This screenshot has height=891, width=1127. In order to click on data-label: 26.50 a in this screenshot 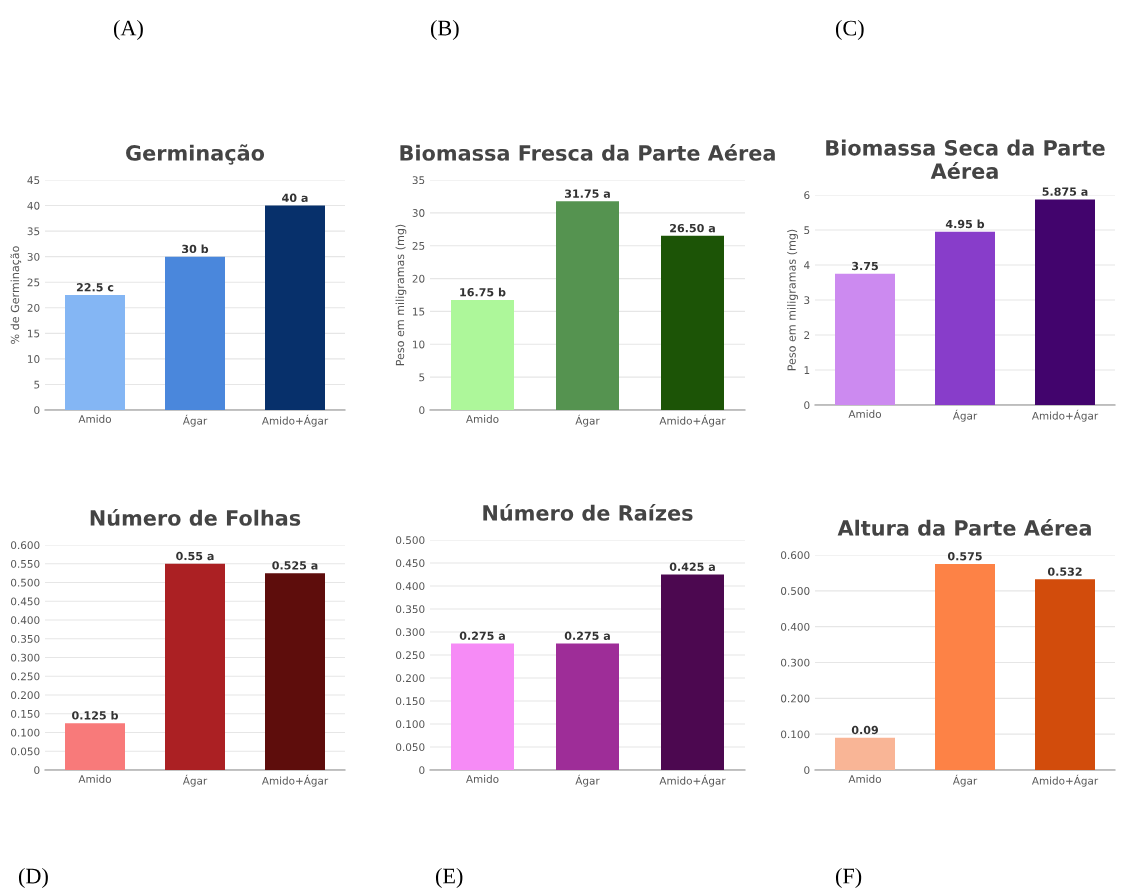, I will do `click(692, 228)`.